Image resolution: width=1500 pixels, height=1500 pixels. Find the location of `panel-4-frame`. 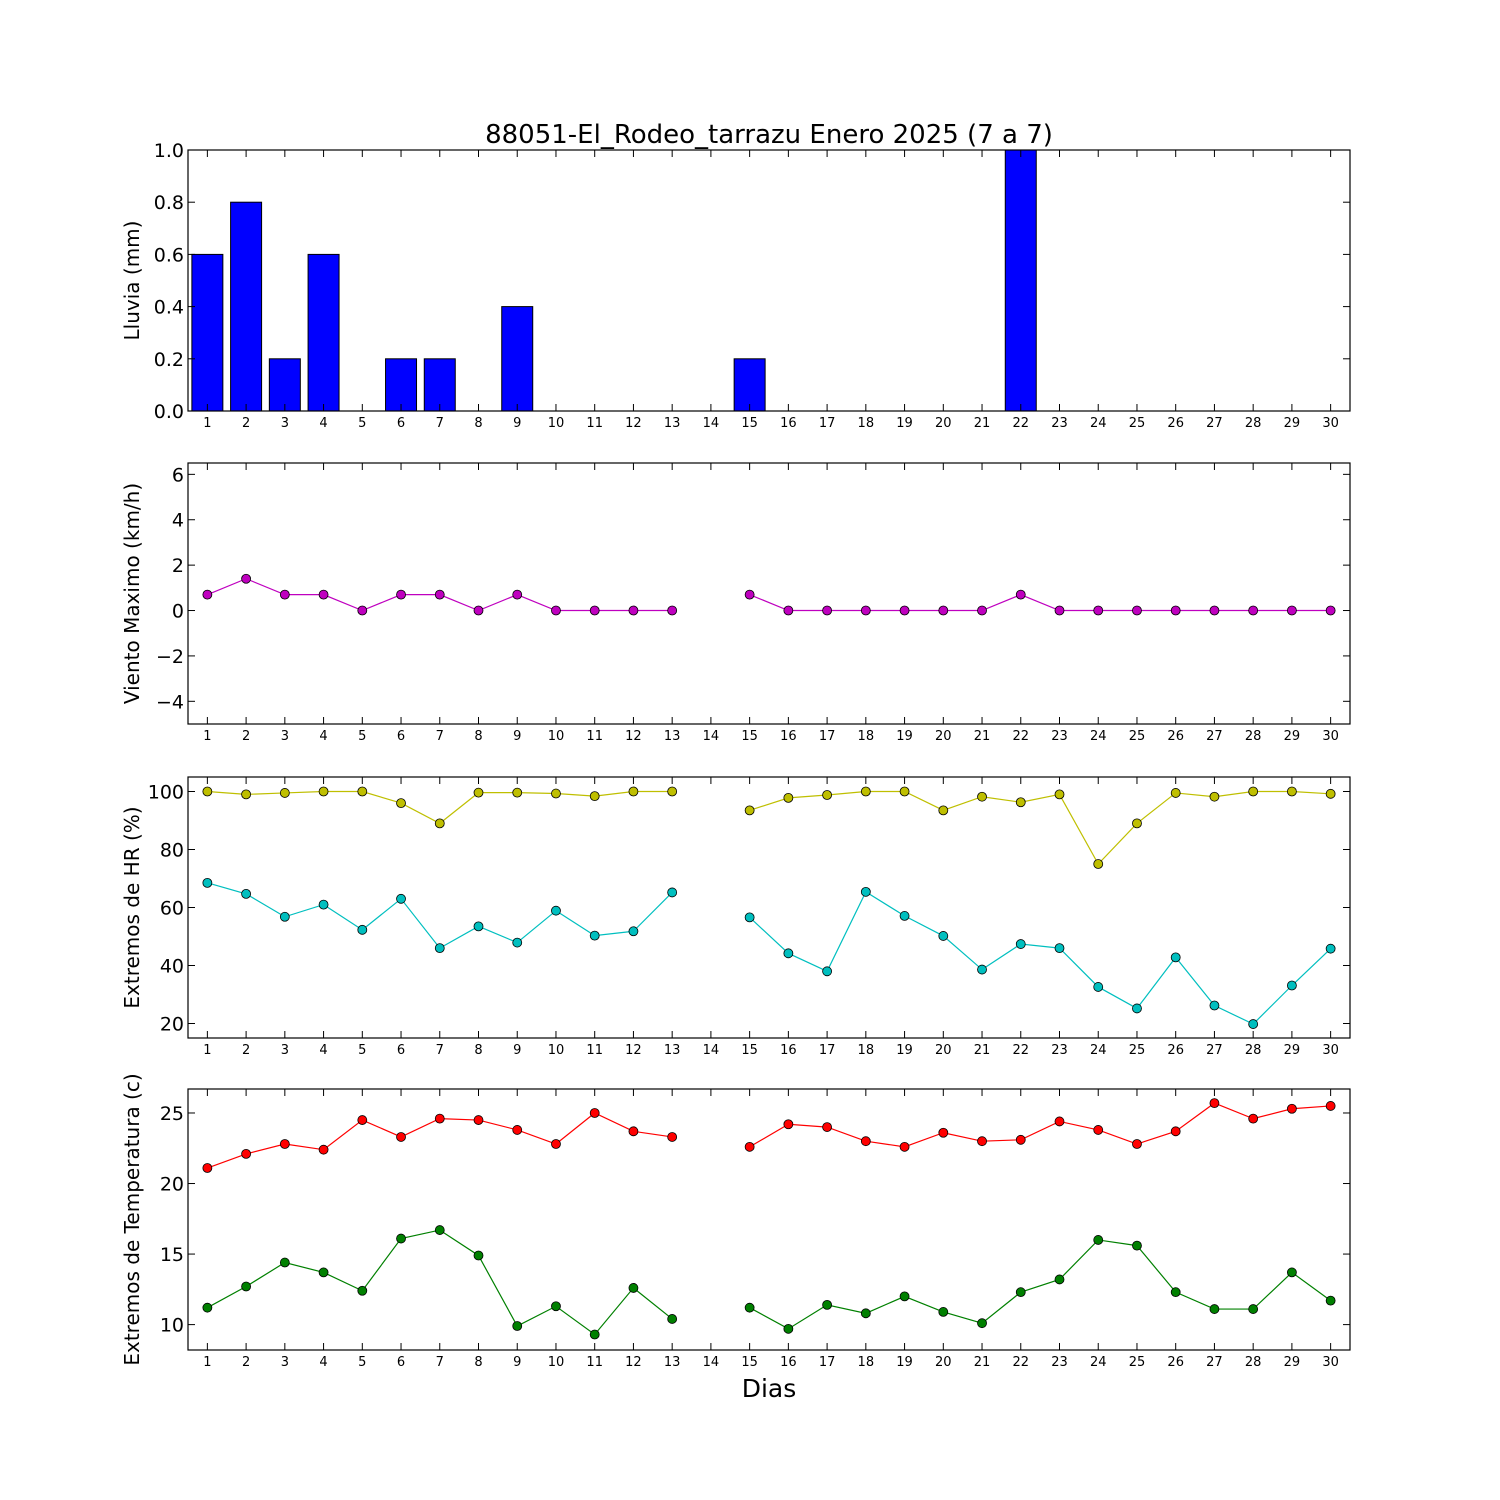

panel-4-frame is located at coordinates (769, 1219).